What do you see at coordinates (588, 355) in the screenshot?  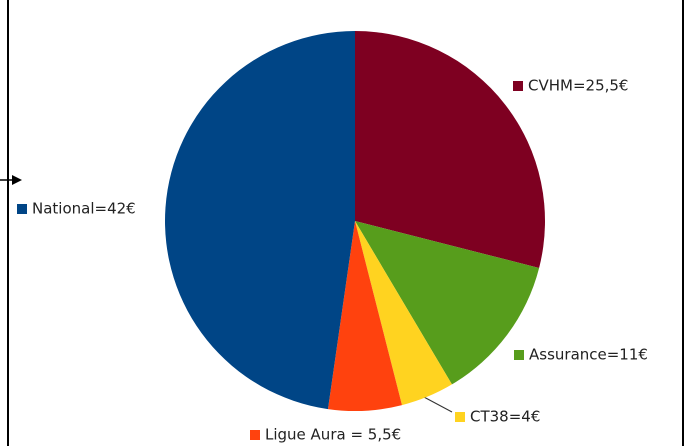 I see `slice-label: Assurance=11€` at bounding box center [588, 355].